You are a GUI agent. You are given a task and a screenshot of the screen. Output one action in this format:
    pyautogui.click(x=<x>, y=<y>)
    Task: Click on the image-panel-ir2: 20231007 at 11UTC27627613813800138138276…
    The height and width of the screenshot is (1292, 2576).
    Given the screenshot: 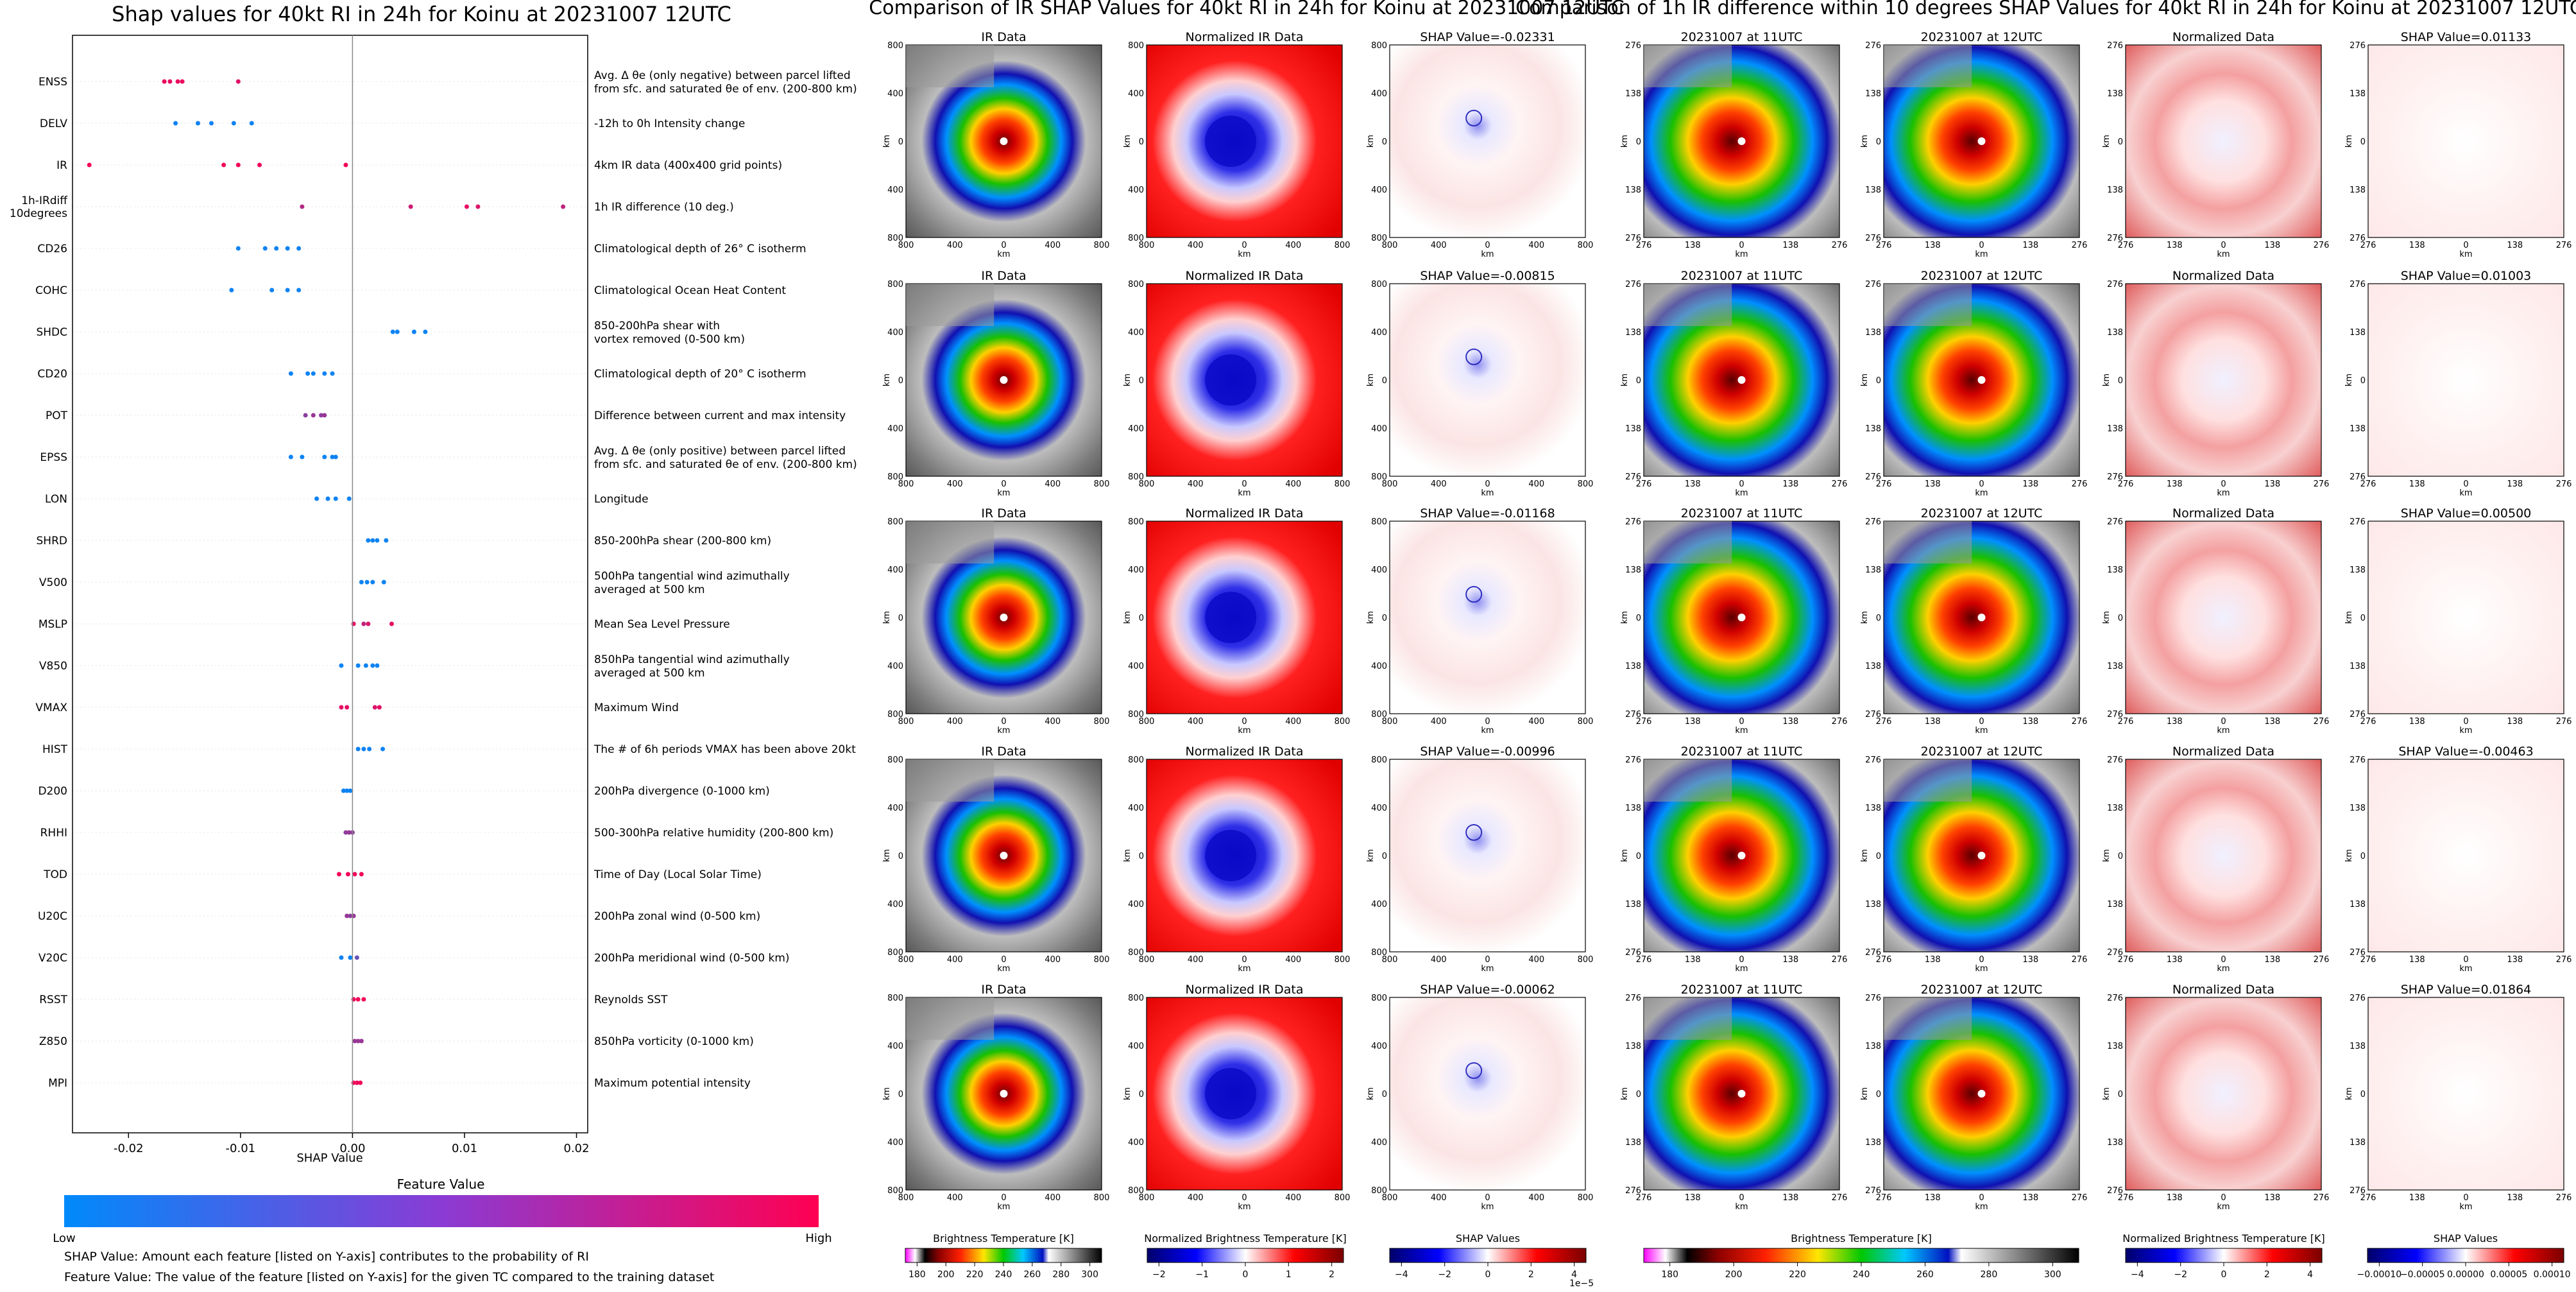 What is the action you would take?
    pyautogui.click(x=1734, y=144)
    